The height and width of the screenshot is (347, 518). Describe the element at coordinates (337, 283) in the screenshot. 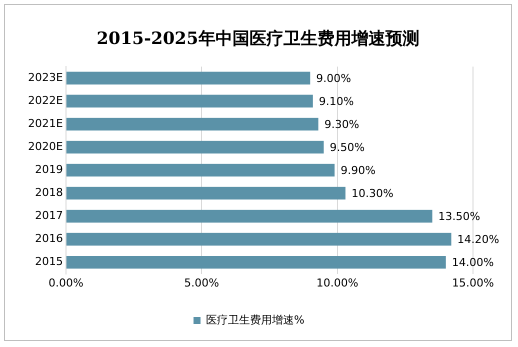

I see `x-tick-label: 10.00%` at that location.